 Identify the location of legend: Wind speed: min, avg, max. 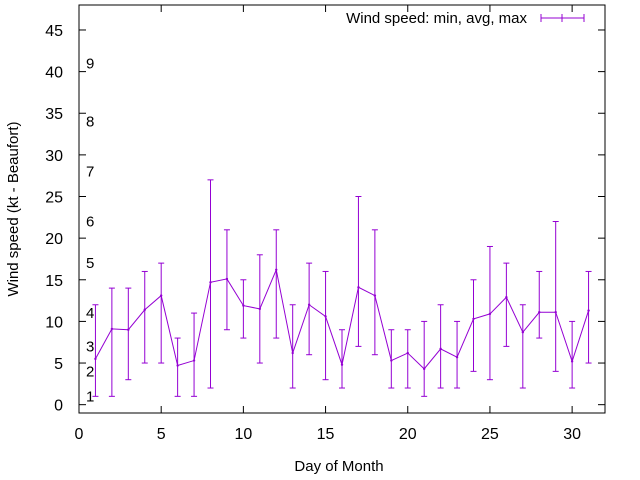
(465, 18).